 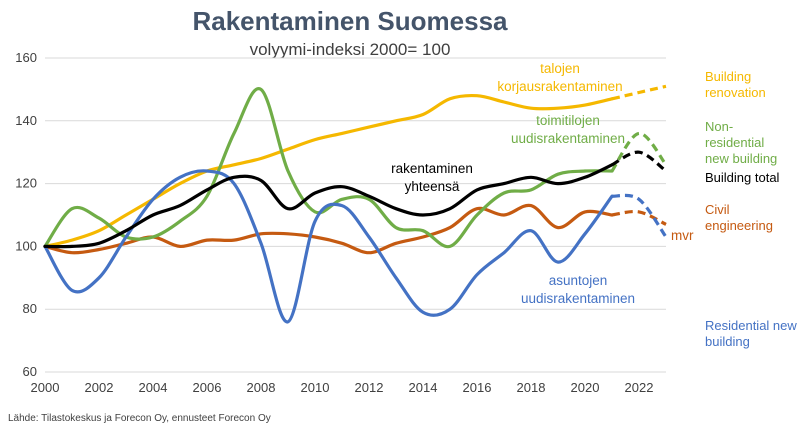 What do you see at coordinates (26, 120) in the screenshot?
I see `y-tick-label: 140` at bounding box center [26, 120].